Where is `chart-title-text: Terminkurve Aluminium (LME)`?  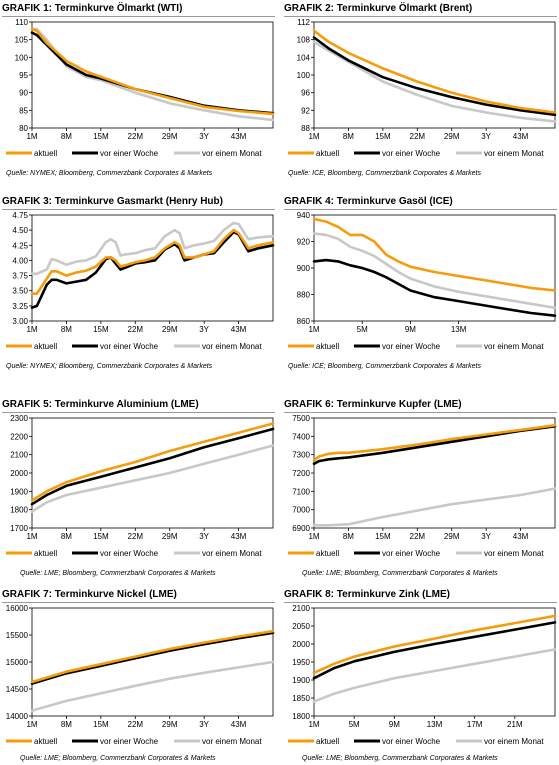 chart-title-text: Terminkurve Aluminium (LME) is located at coordinates (126, 404).